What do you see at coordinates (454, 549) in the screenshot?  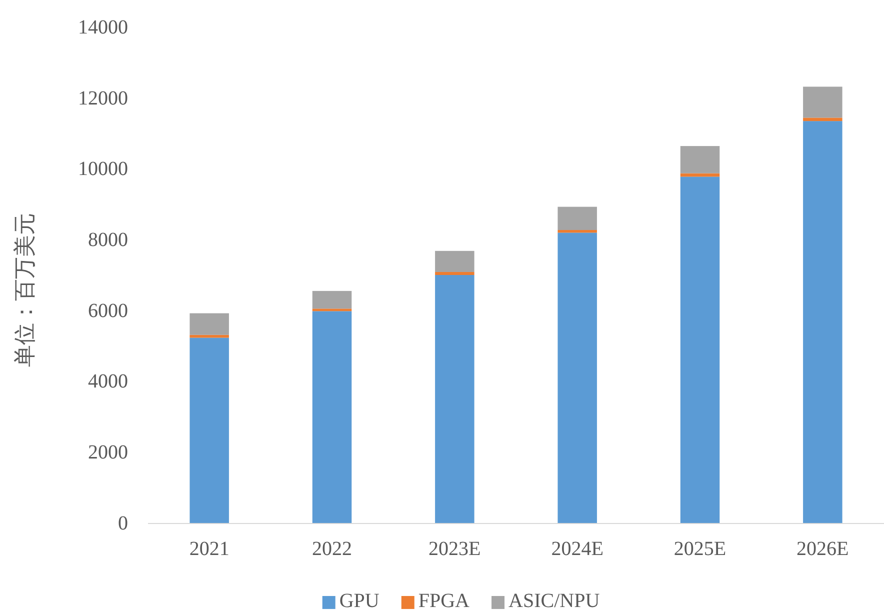 I see `x-tick-label: 2023E` at bounding box center [454, 549].